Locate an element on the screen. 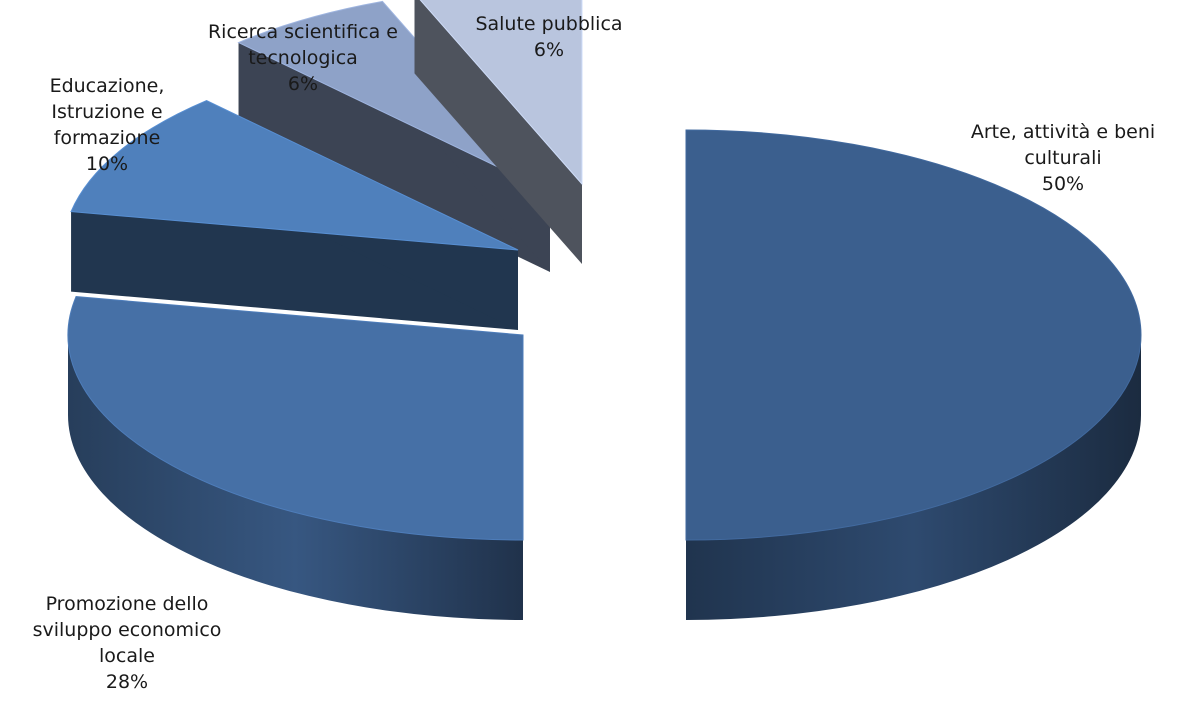 The width and height of the screenshot is (1178, 708). slice-category-label: culturali is located at coordinates (1062, 158).